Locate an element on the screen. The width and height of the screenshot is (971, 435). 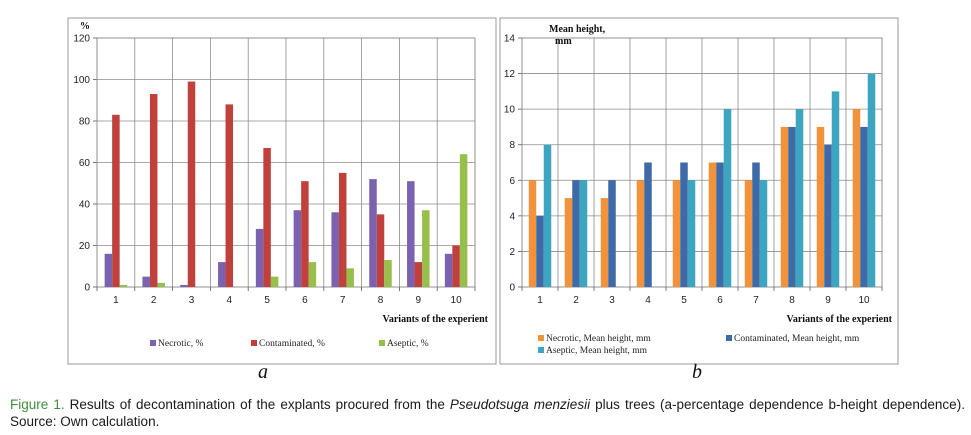
bar-b-s2-v7 is located at coordinates (756, 224).